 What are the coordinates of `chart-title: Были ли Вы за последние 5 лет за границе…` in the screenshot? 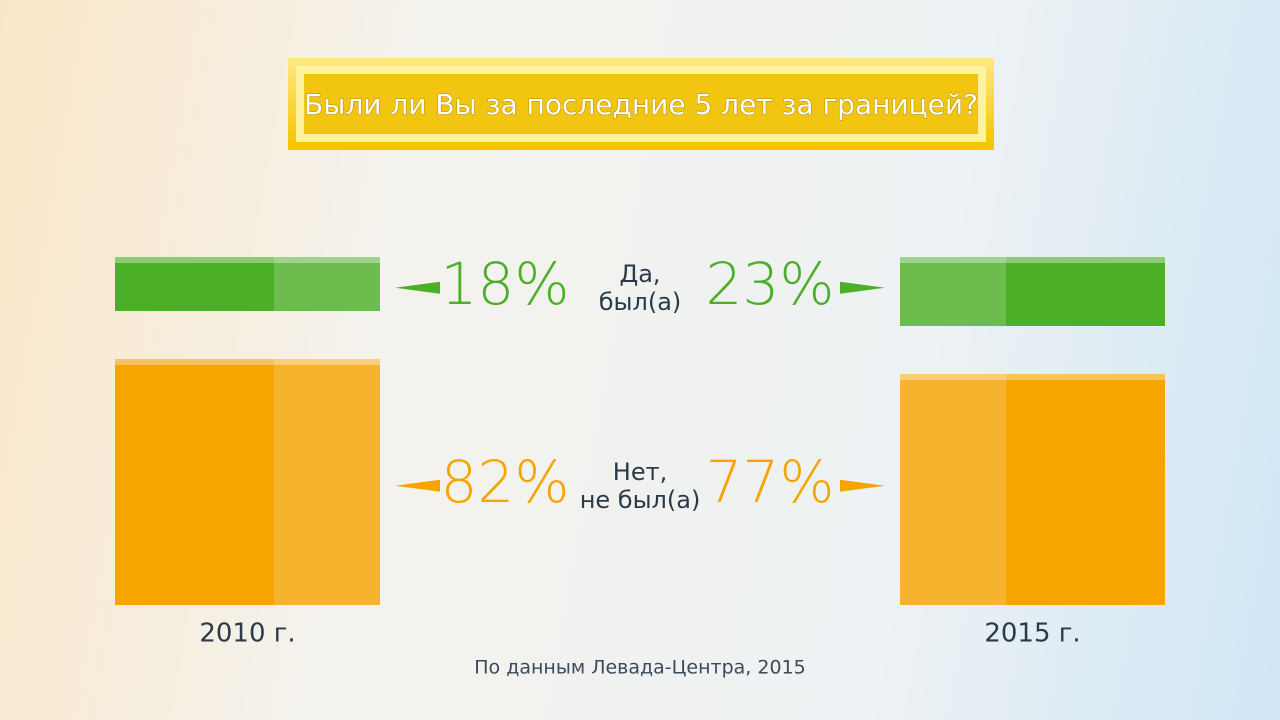 It's located at (641, 104).